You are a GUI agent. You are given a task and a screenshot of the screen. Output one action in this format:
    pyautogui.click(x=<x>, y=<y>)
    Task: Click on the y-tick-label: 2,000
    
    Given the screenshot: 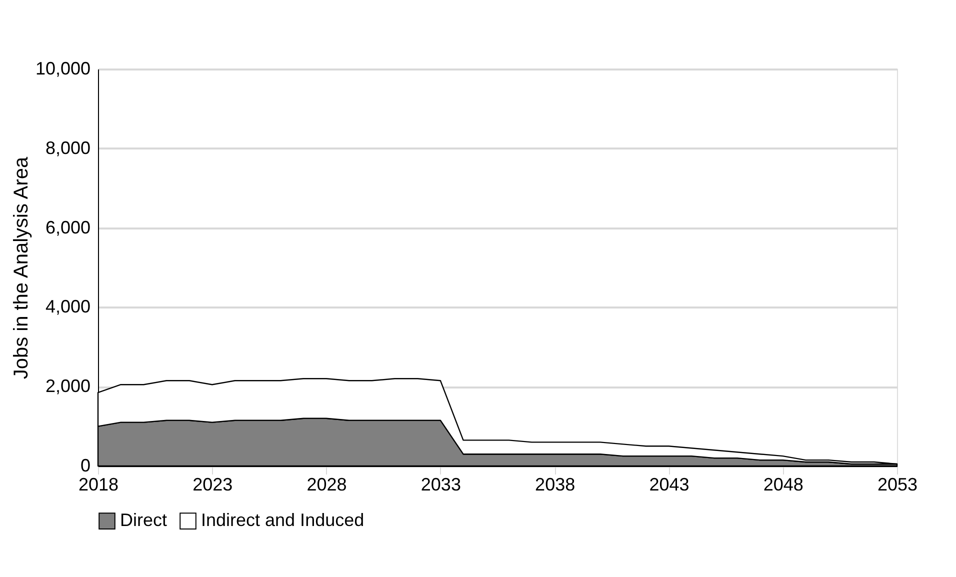 What is the action you would take?
    pyautogui.click(x=67, y=386)
    